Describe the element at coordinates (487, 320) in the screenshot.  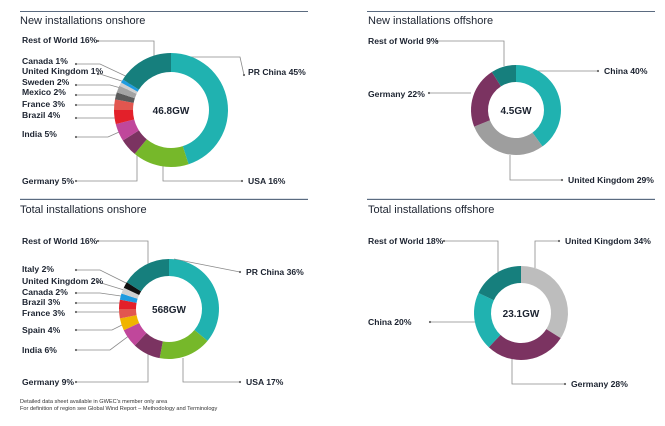
I see `slice-china` at that location.